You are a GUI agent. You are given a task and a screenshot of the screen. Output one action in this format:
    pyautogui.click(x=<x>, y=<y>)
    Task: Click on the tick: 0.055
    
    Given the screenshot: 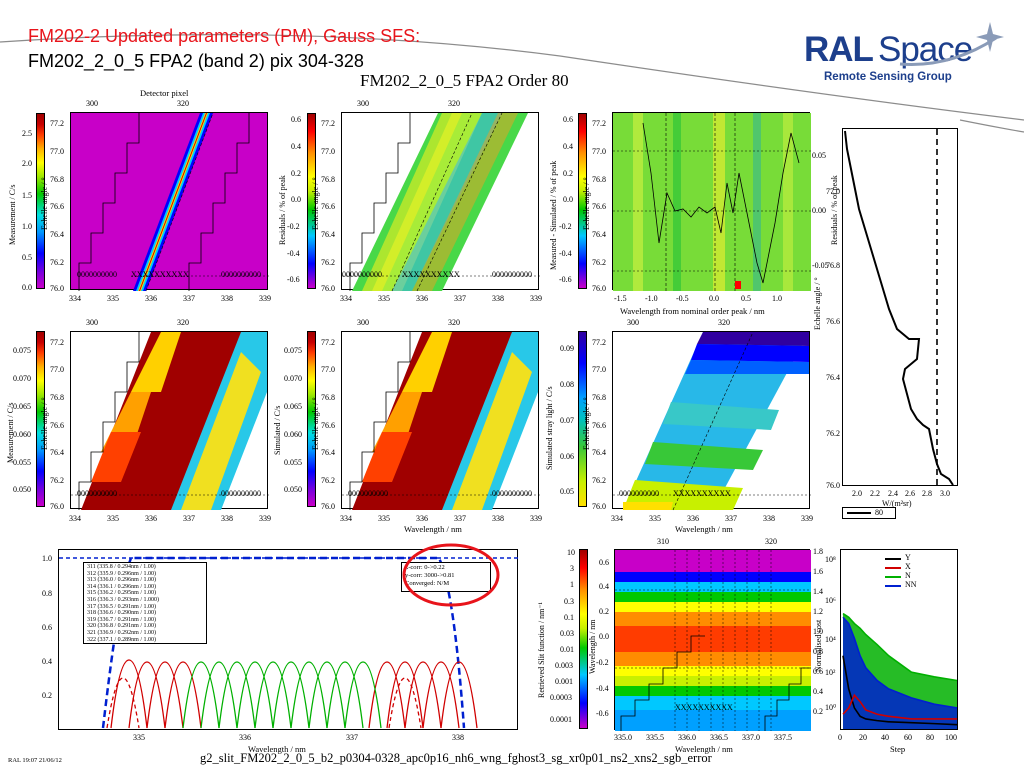 What is the action you would take?
    pyautogui.click(x=22, y=462)
    